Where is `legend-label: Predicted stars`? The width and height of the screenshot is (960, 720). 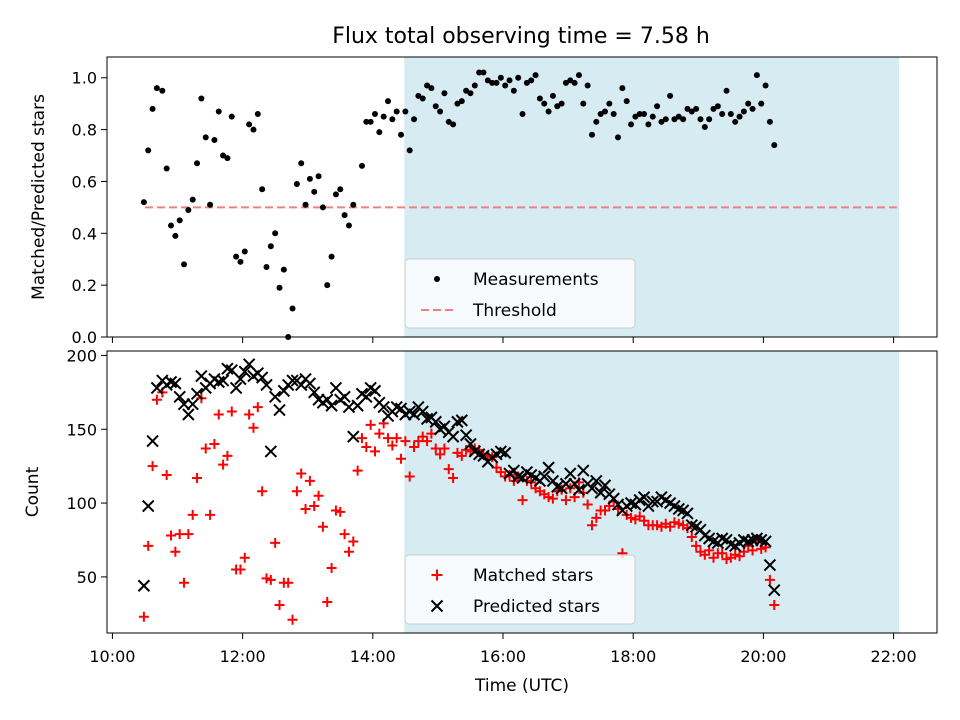
legend-label: Predicted stars is located at coordinates (536, 607).